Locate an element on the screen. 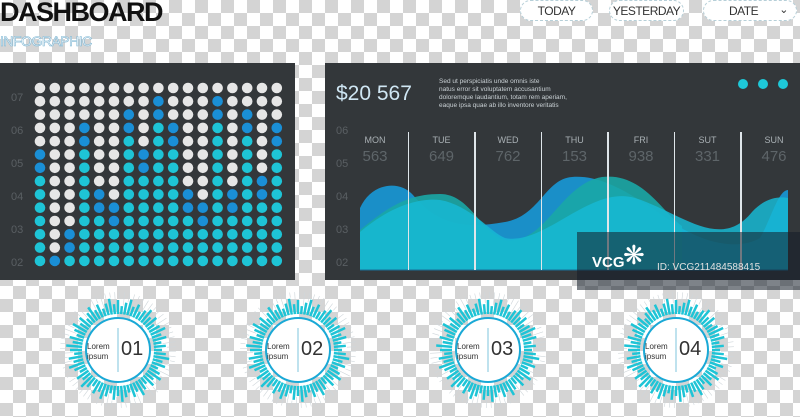 Image resolution: width=800 pixels, height=417 pixels. vcg-logo-icon: ❋ is located at coordinates (634, 255).